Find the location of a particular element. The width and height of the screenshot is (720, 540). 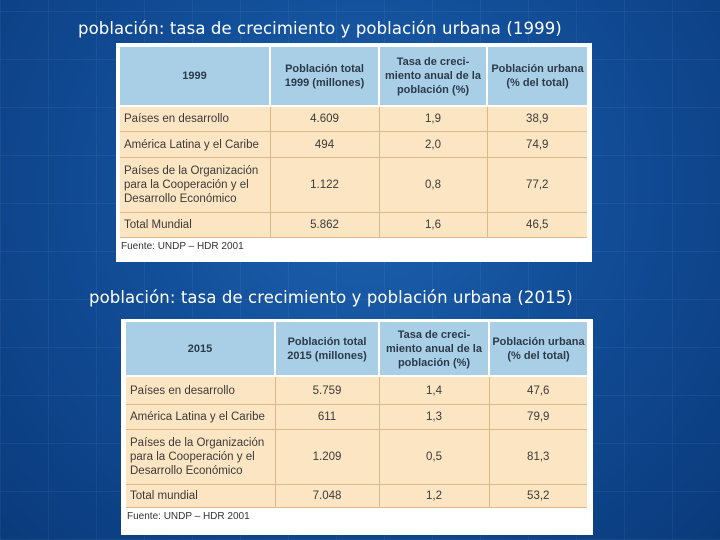

total-population-header: Población total 2015 (millones) is located at coordinates (327, 349).